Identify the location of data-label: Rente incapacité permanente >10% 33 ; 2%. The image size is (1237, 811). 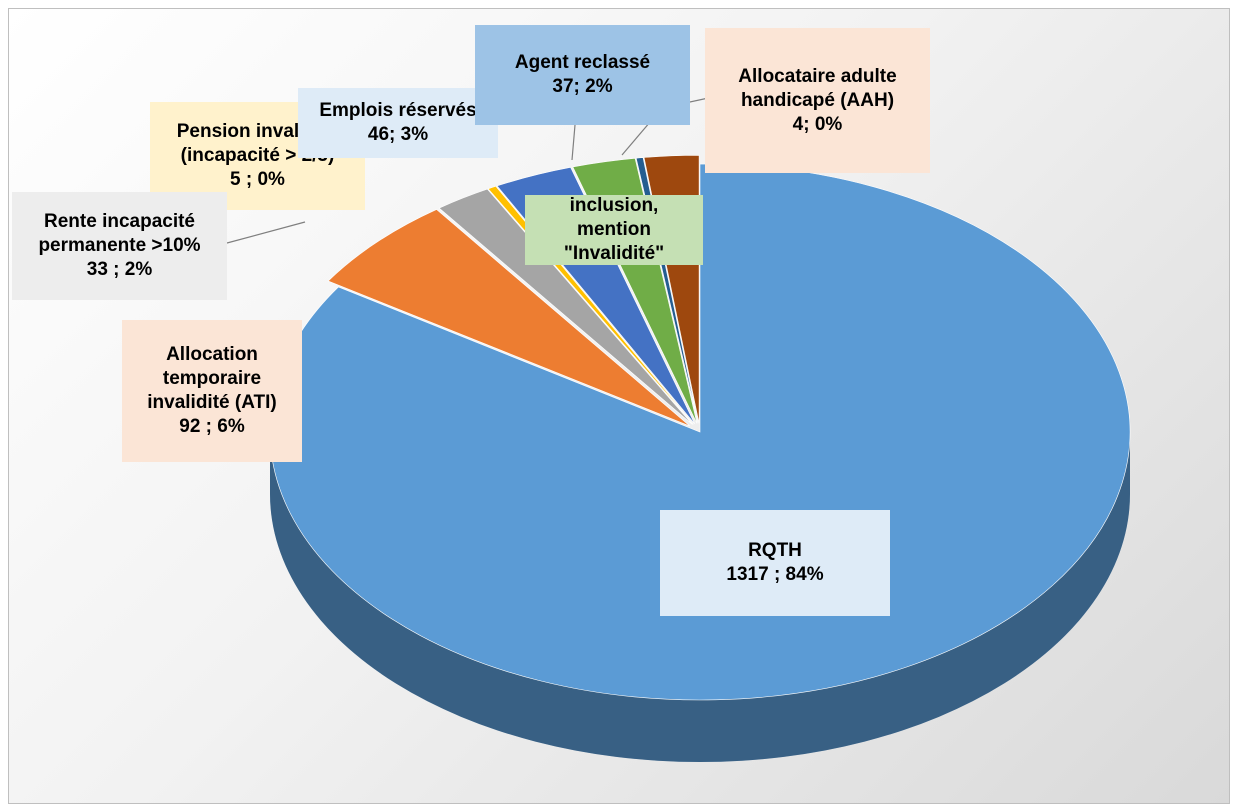
(119, 246).